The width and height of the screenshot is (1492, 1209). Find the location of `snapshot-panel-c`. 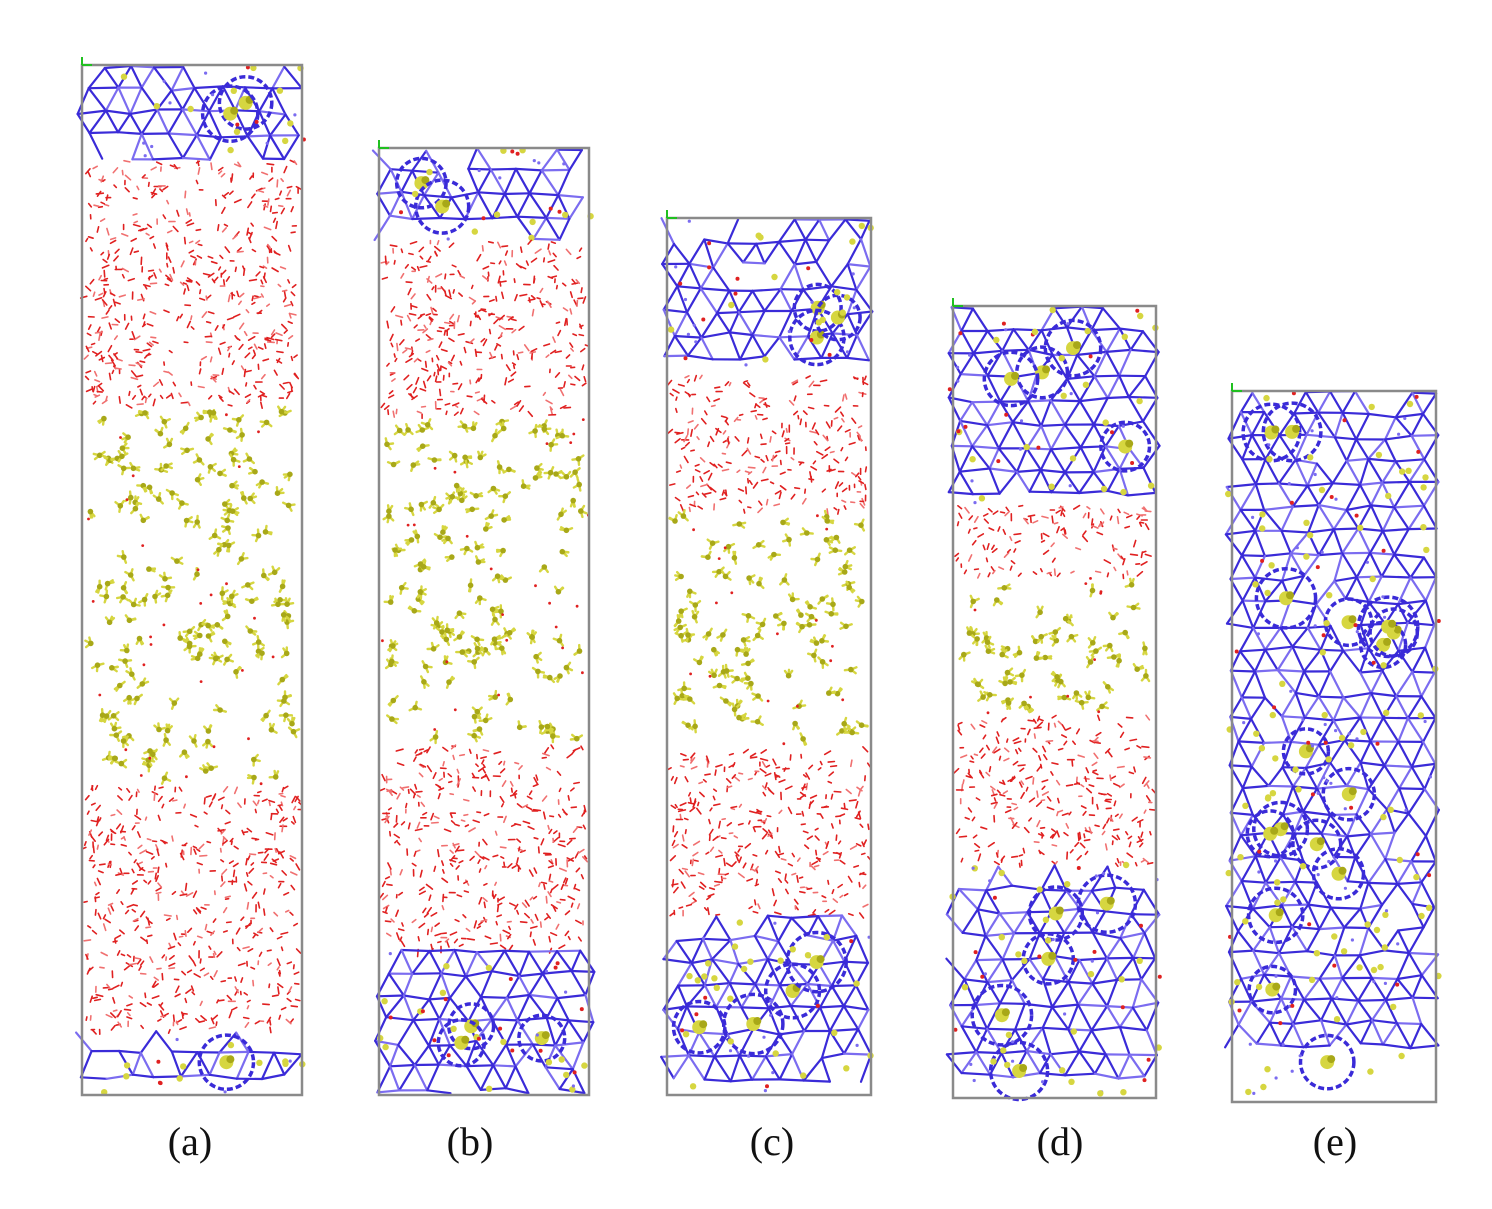

snapshot-panel-c is located at coordinates (767, 652).